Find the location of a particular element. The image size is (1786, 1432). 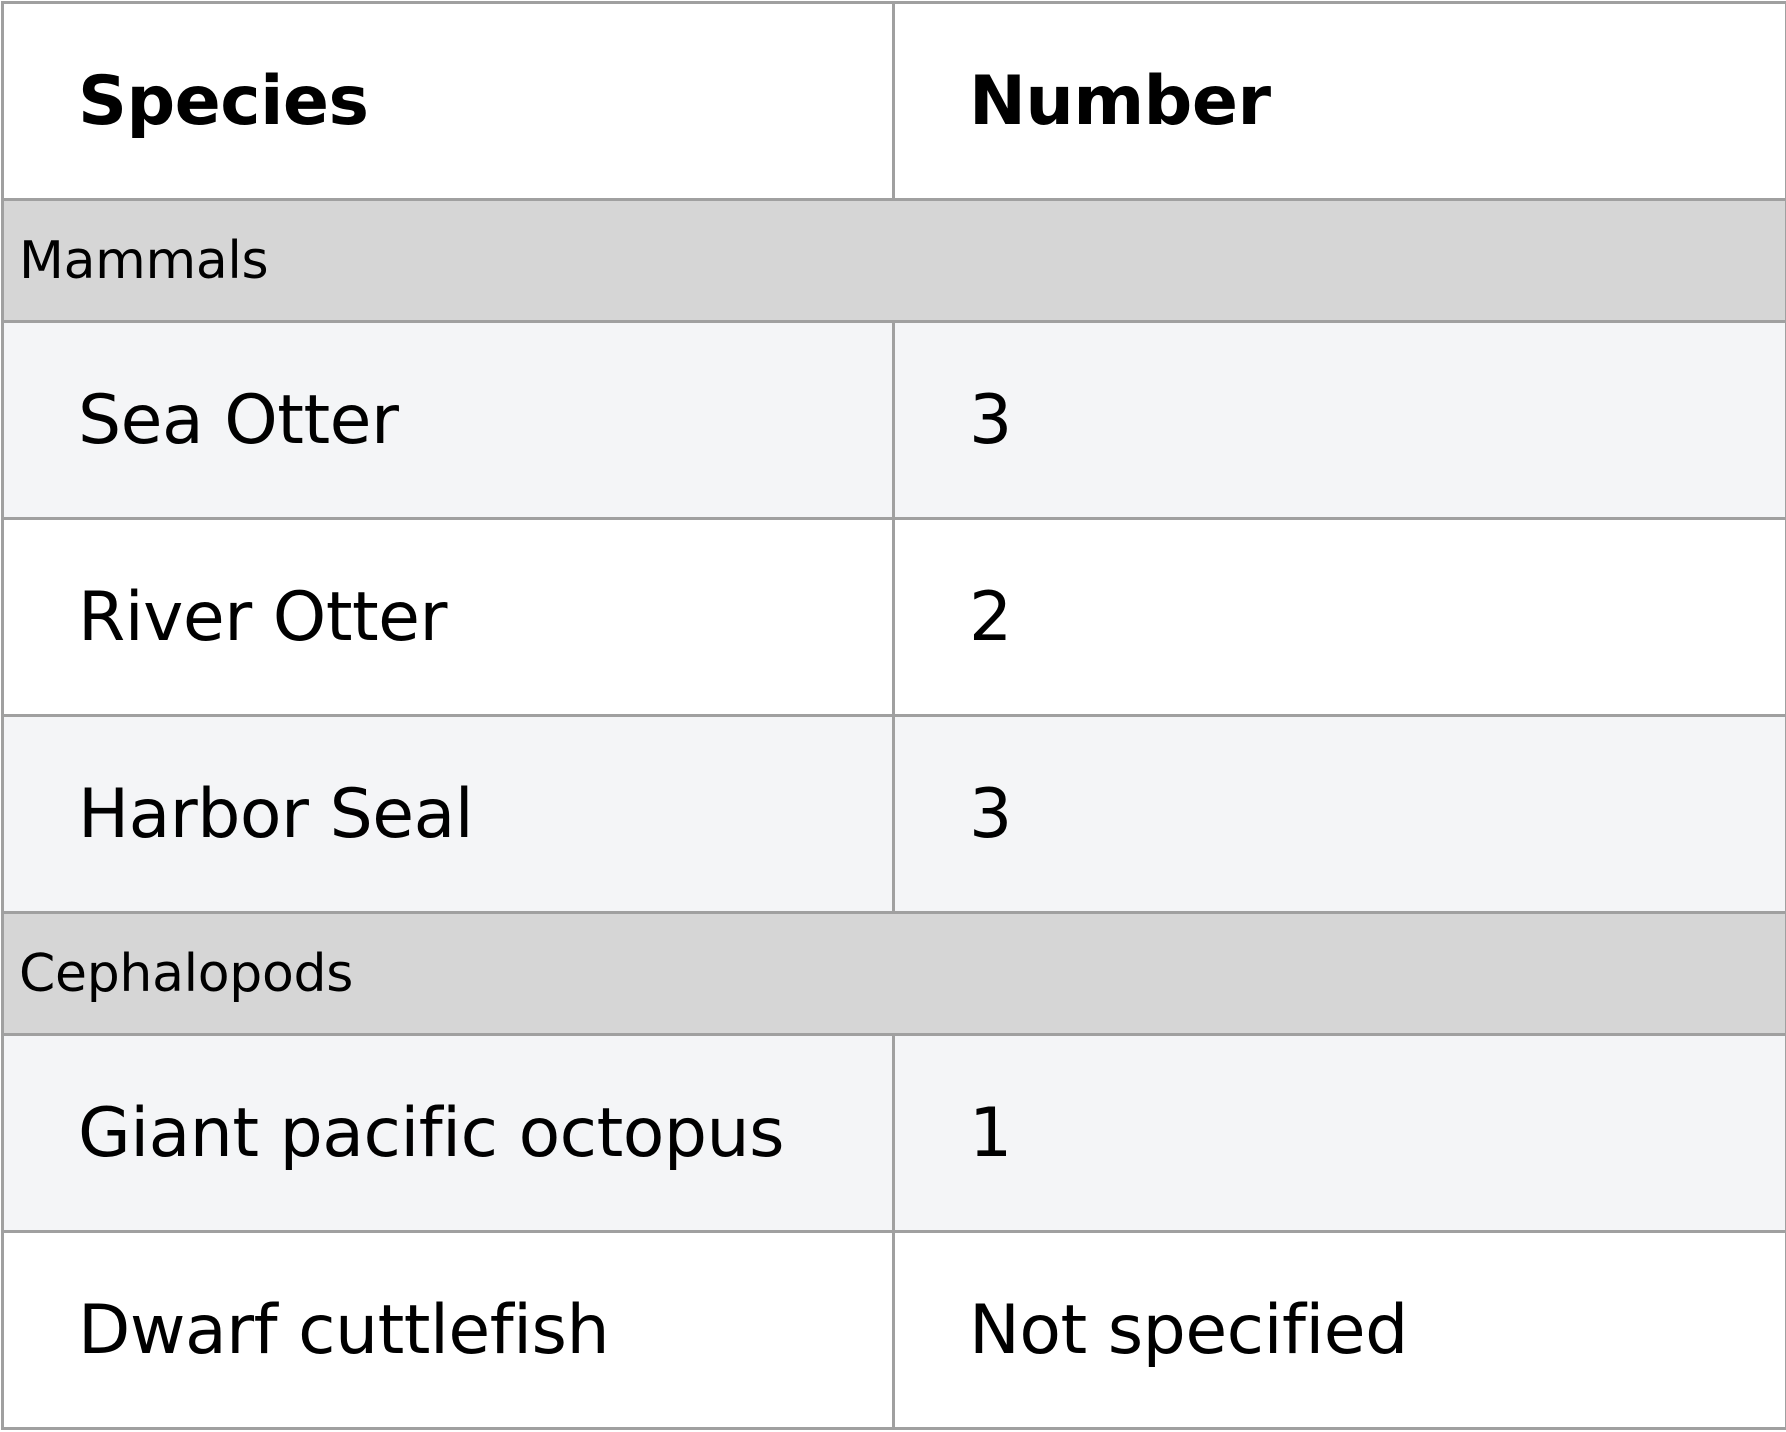

species-column-header: Species is located at coordinates (448, 101).